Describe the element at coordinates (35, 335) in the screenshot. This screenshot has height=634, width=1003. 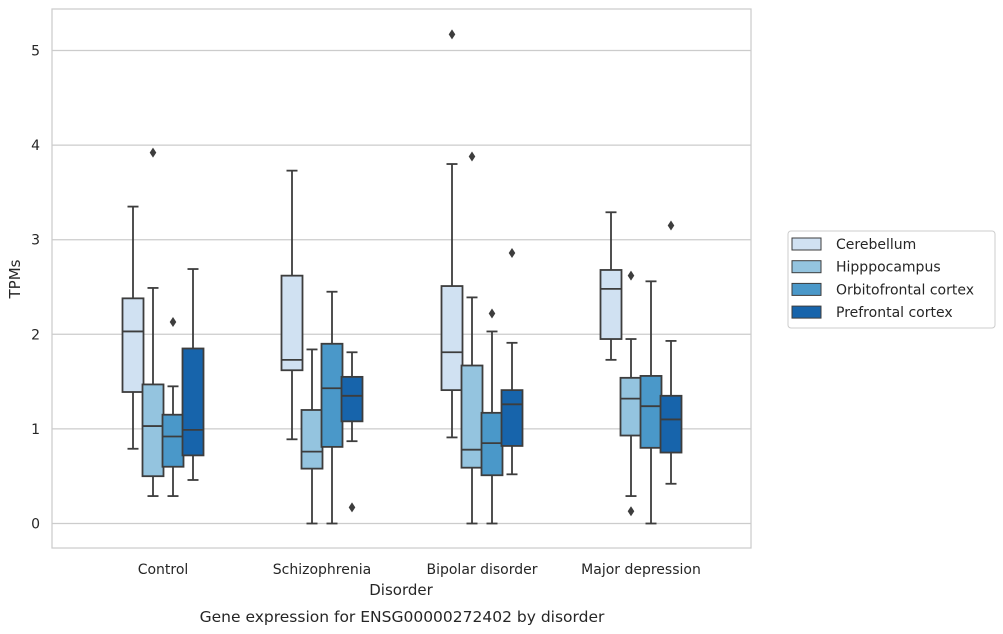
I see `y-tick-label: 2` at that location.